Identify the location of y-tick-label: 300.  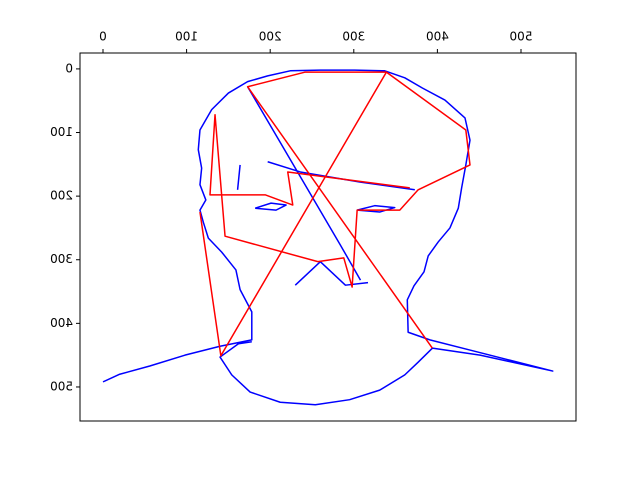
(61, 259).